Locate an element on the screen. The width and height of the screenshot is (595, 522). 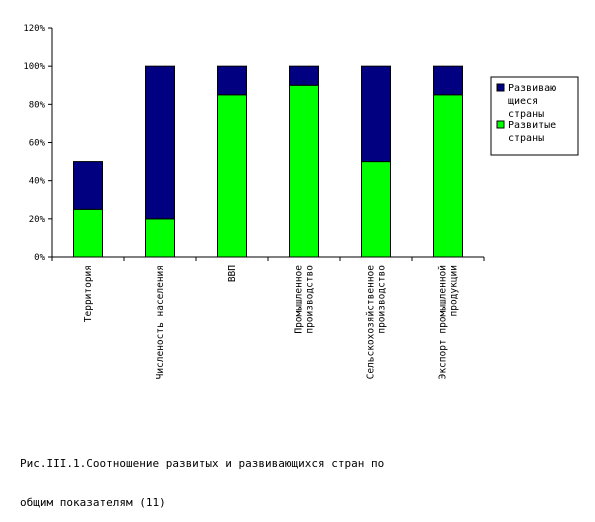
category-label: ВВП is located at coordinates (232, 273).